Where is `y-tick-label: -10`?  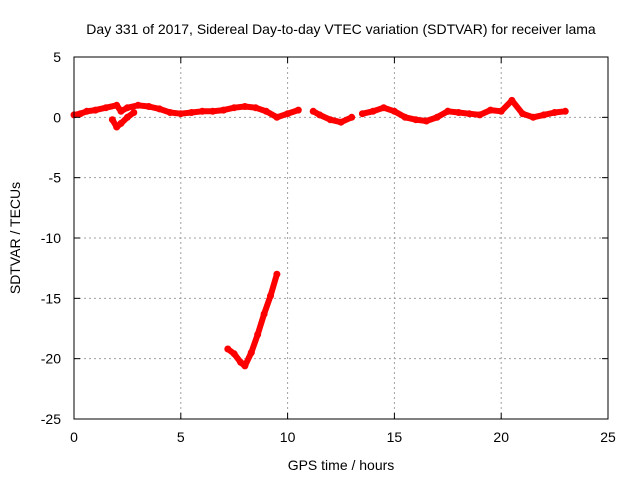
y-tick-label: -10 is located at coordinates (51, 238).